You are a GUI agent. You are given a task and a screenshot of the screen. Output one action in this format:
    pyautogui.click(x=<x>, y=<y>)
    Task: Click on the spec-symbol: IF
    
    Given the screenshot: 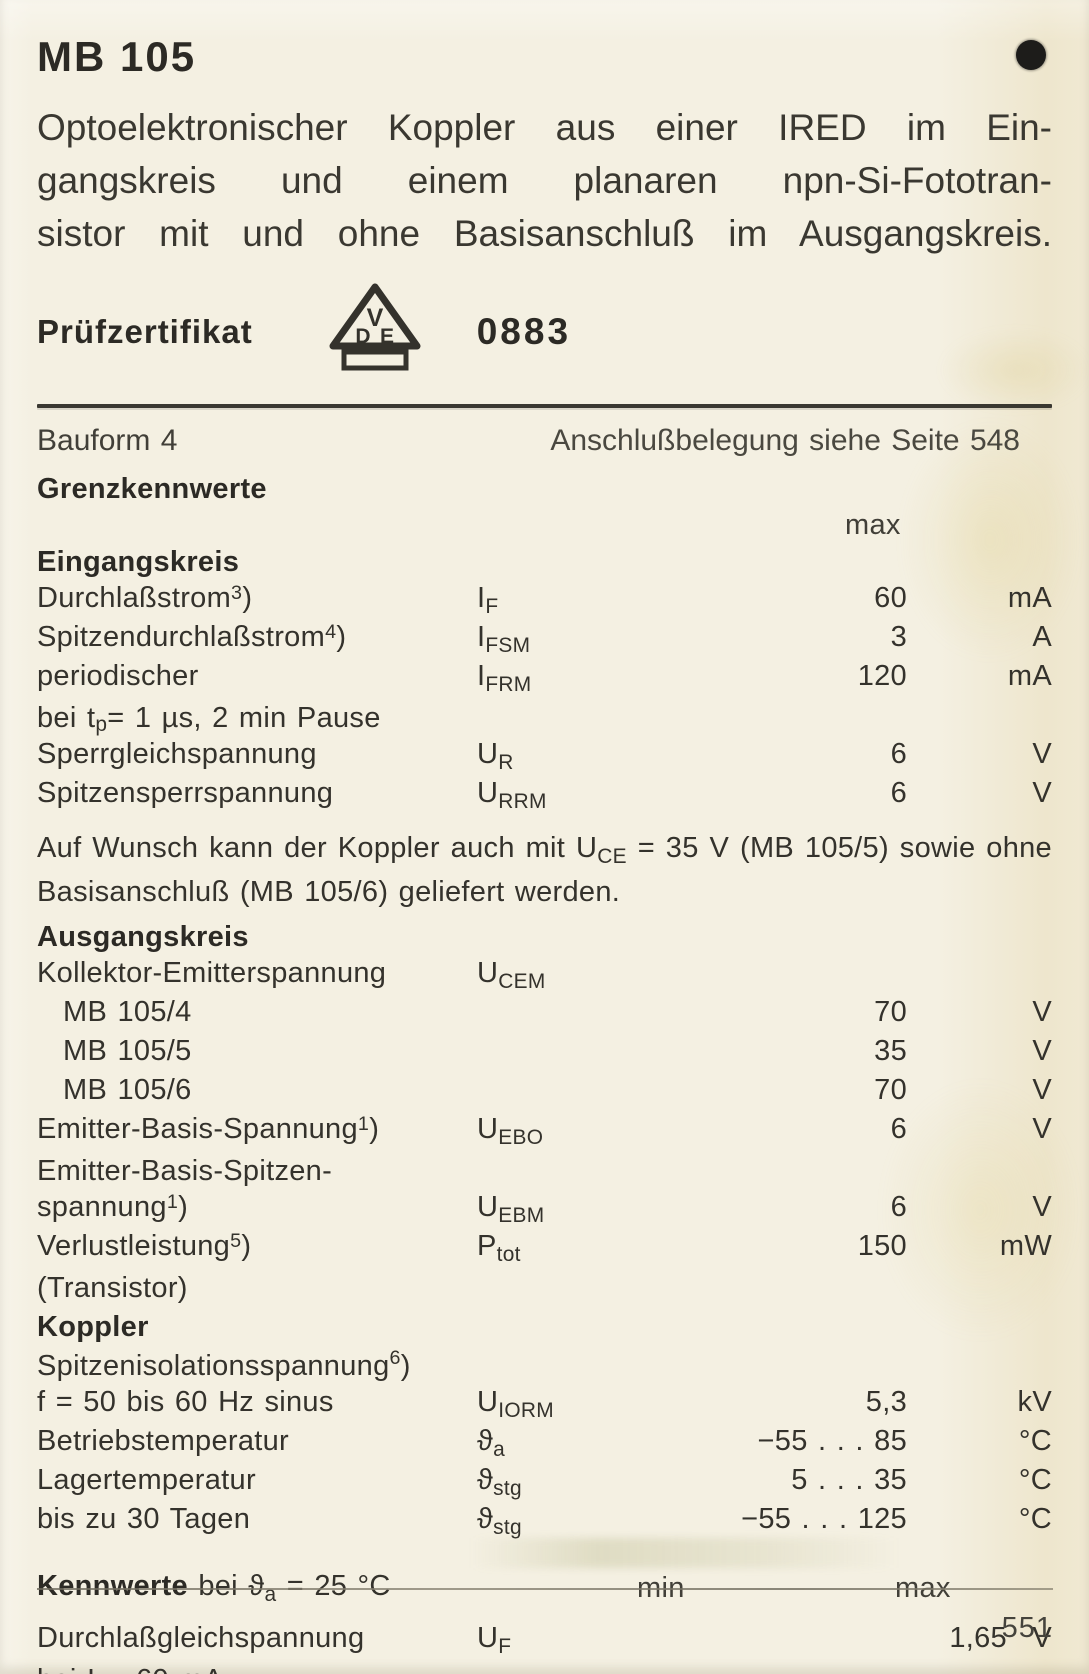 What is the action you would take?
    pyautogui.click(x=488, y=600)
    